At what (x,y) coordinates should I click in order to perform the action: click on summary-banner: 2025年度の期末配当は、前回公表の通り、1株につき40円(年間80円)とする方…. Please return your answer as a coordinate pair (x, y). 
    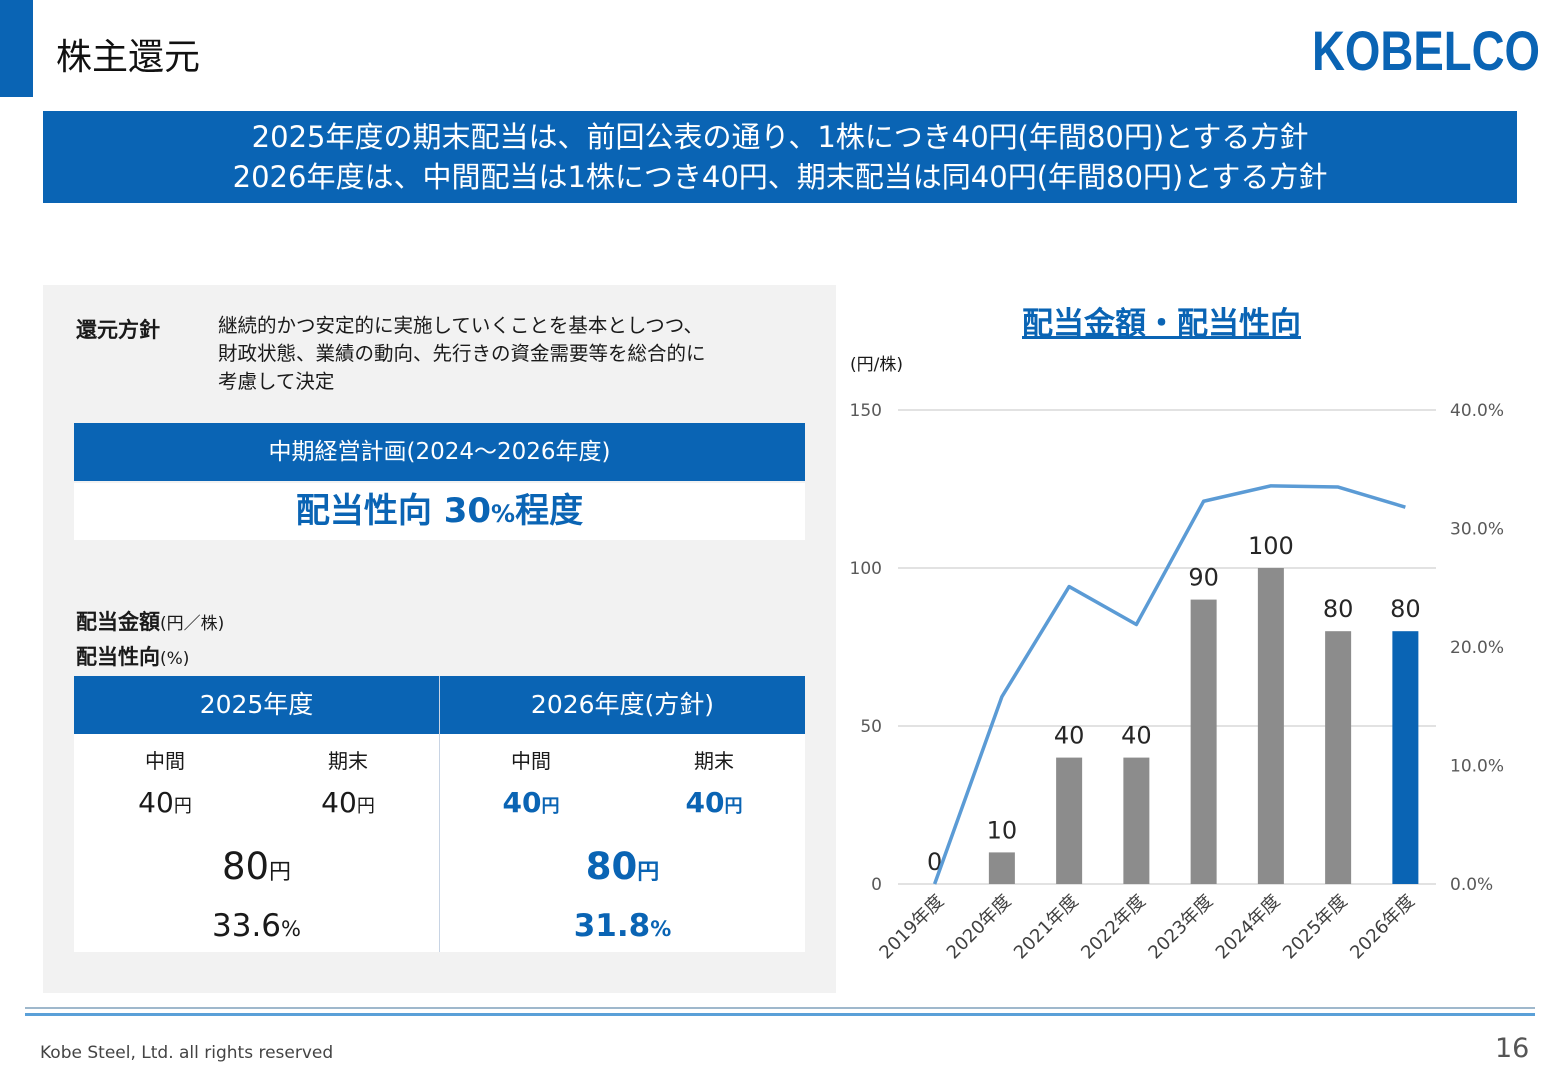
    Looking at the image, I should click on (780, 157).